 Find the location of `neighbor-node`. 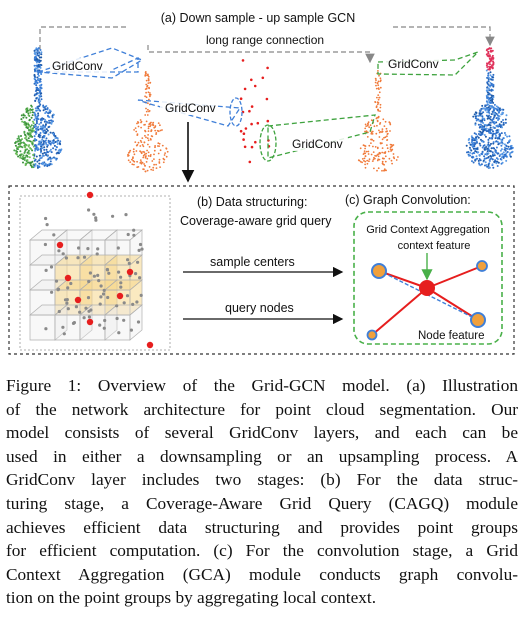

neighbor-node is located at coordinates (482, 266).